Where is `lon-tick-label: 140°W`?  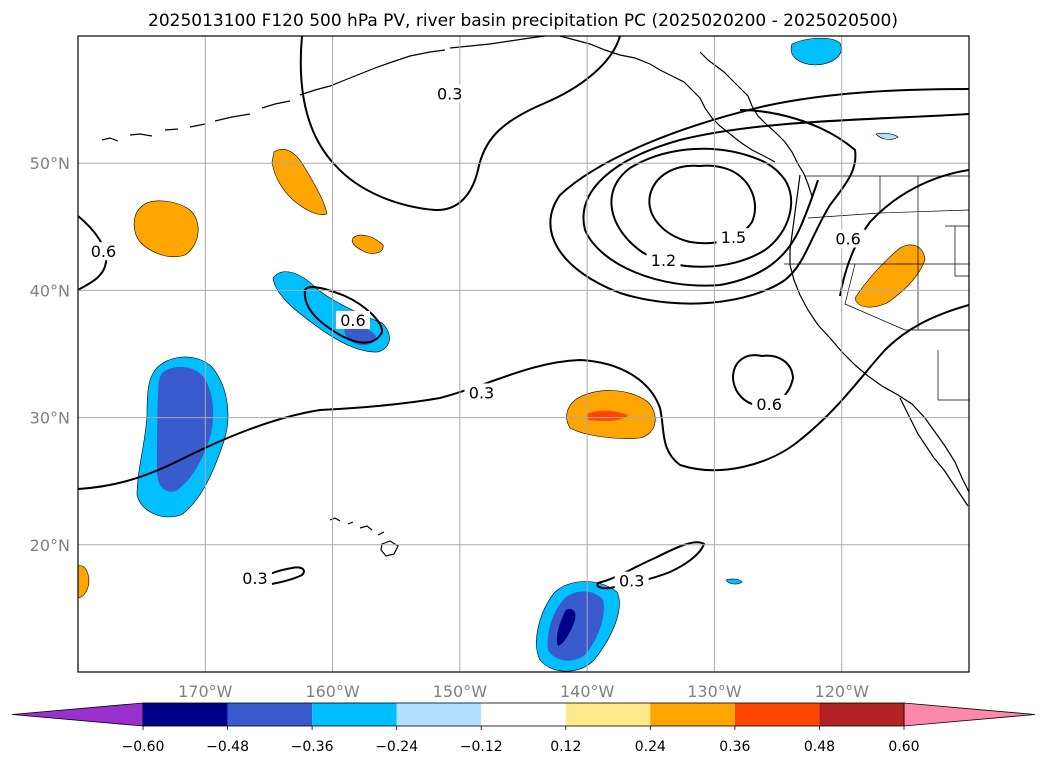
lon-tick-label: 140°W is located at coordinates (587, 691).